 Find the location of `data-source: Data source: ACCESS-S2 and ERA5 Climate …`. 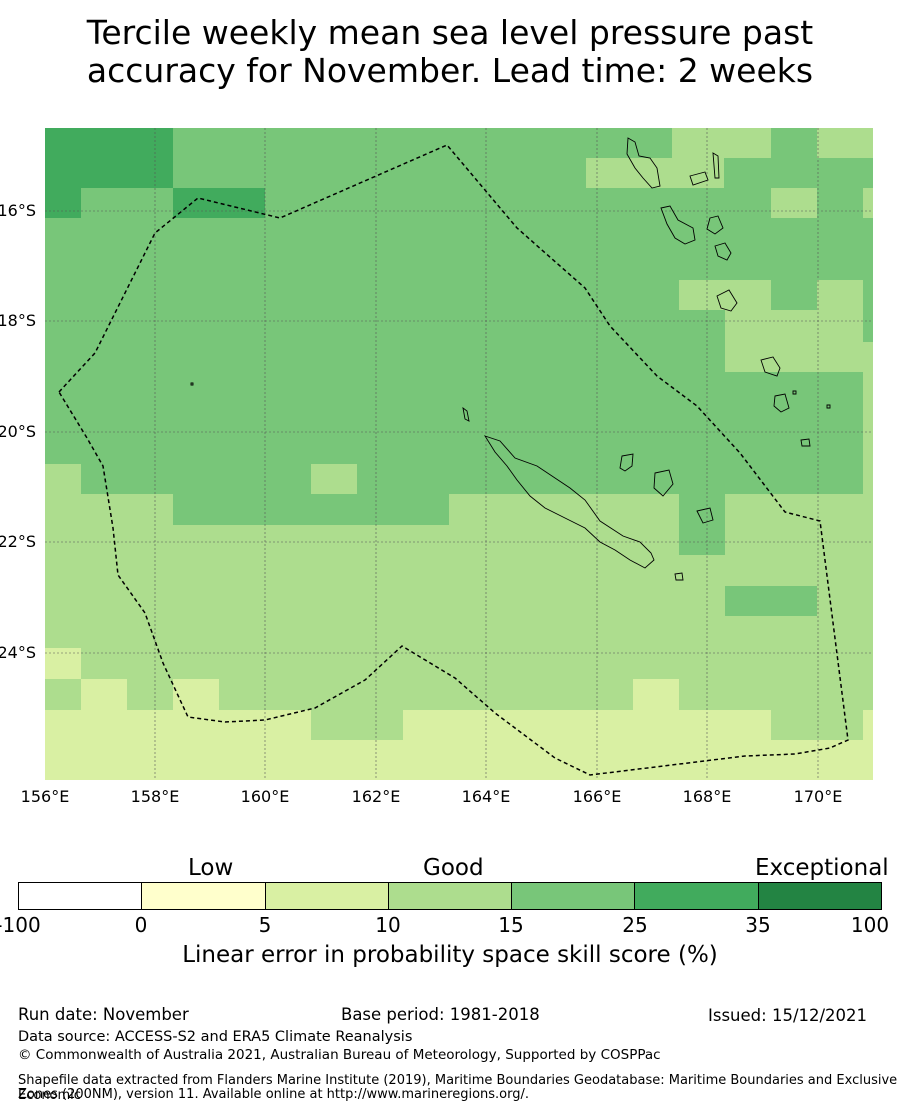

data-source: Data source: ACCESS-S2 and ERA5 Climate … is located at coordinates (215, 1037).